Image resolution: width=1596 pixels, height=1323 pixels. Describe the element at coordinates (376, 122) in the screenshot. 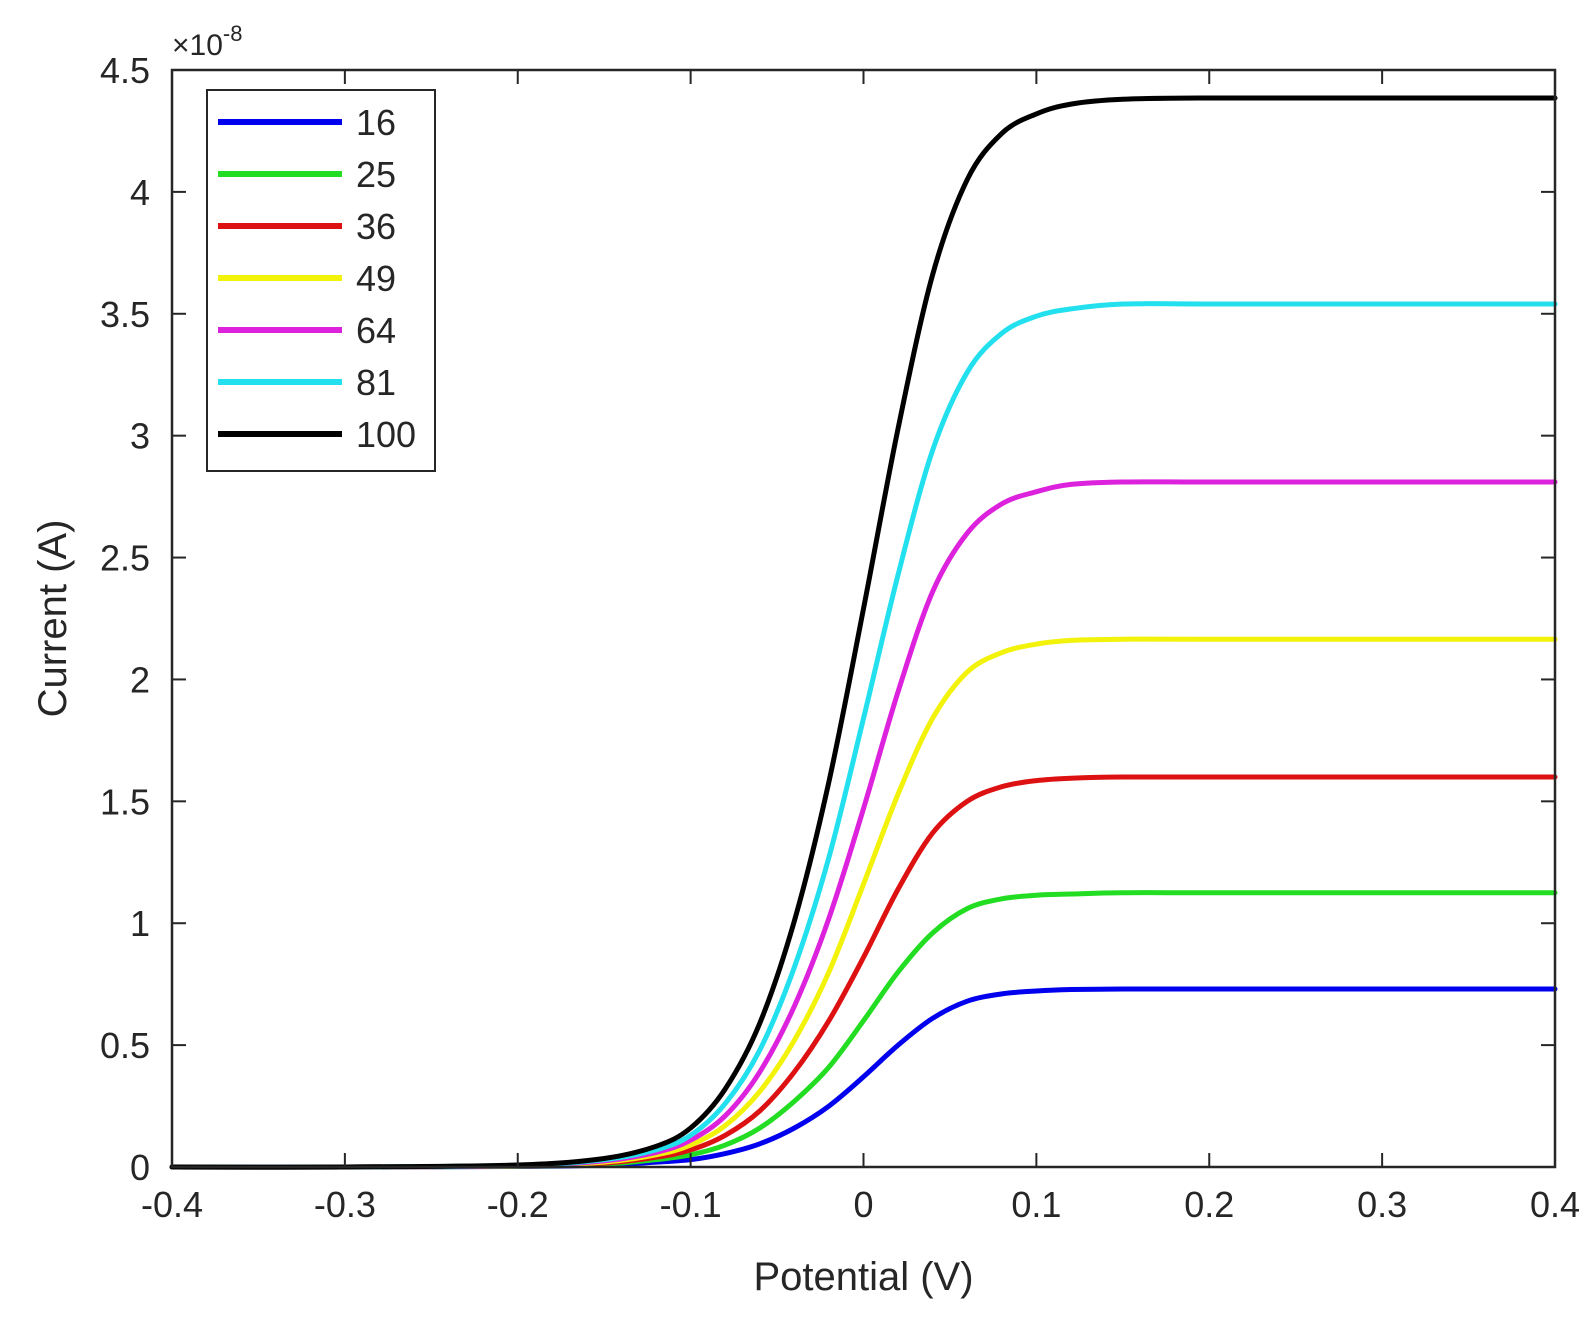

I see `legend-label-16: 16` at that location.